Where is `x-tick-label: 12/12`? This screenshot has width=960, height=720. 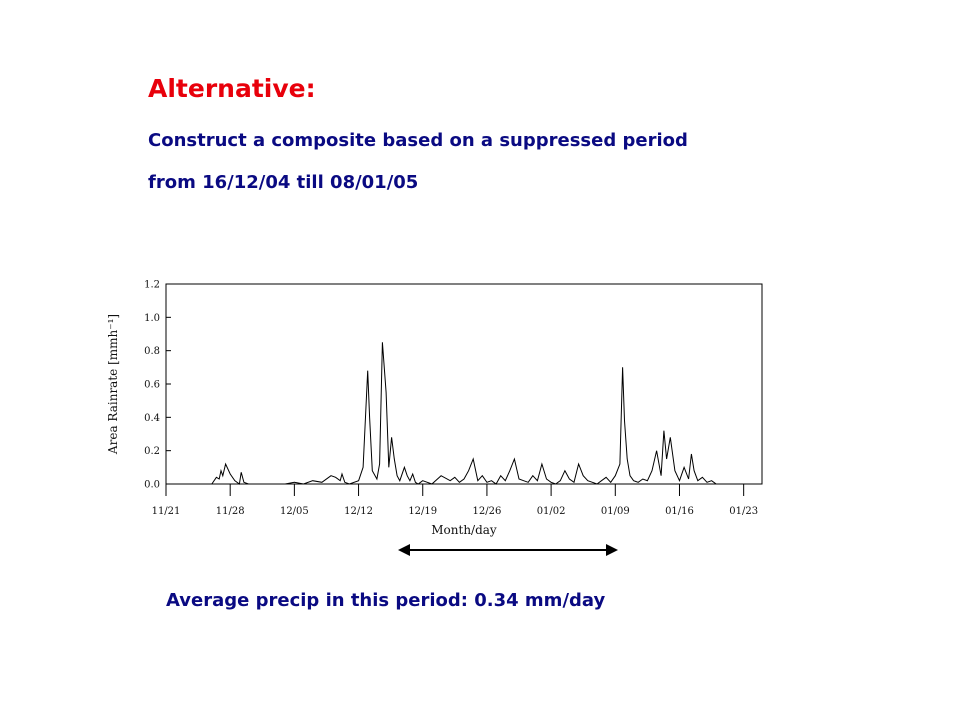 x-tick-label: 12/12 is located at coordinates (358, 511).